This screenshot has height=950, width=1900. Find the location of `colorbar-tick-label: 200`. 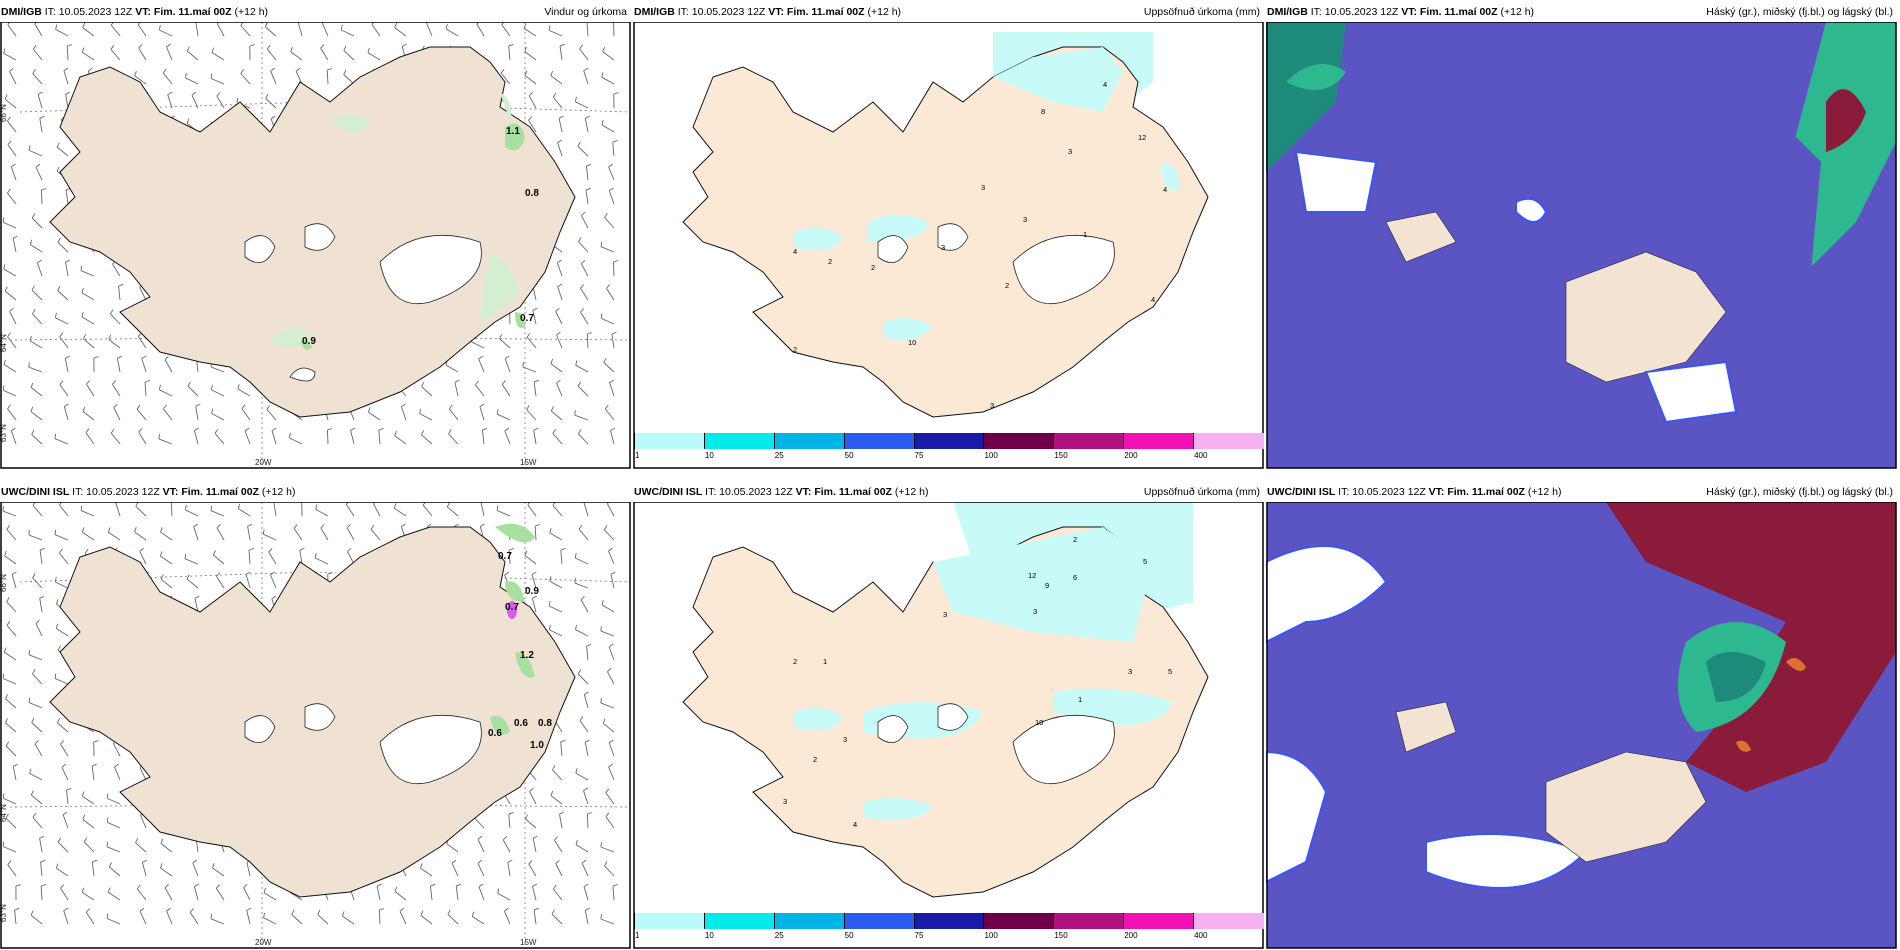

colorbar-tick-label: 200 is located at coordinates (1131, 935).